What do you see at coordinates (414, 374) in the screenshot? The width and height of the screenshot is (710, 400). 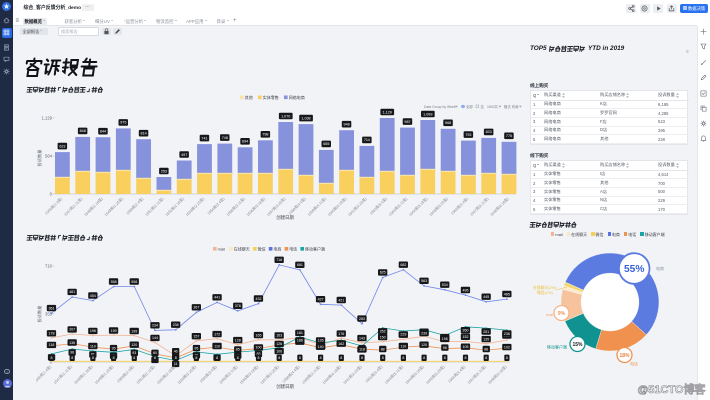 I see `svg-text: 1564周(5.18至)` at bounding box center [414, 374].